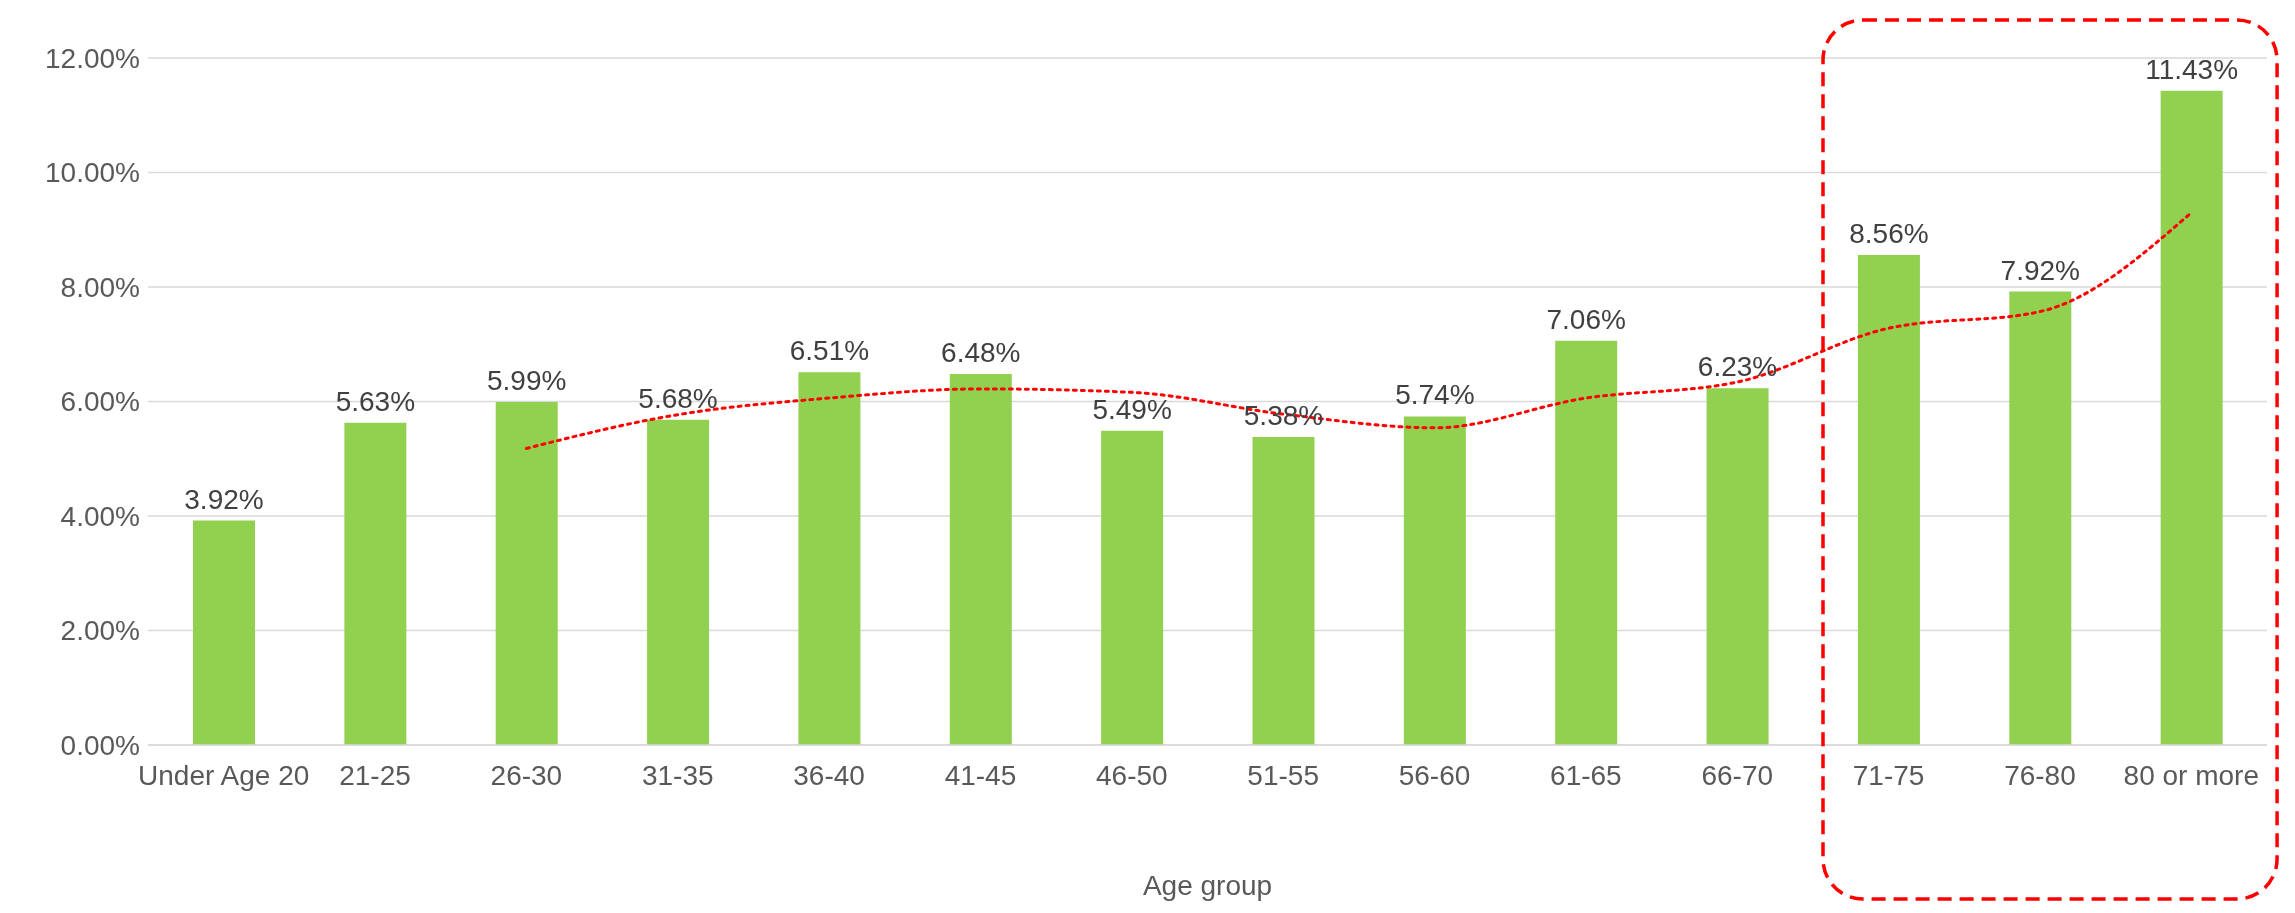 This screenshot has height=913, width=2295. I want to click on y-tick-label: 0.00%, so click(100, 745).